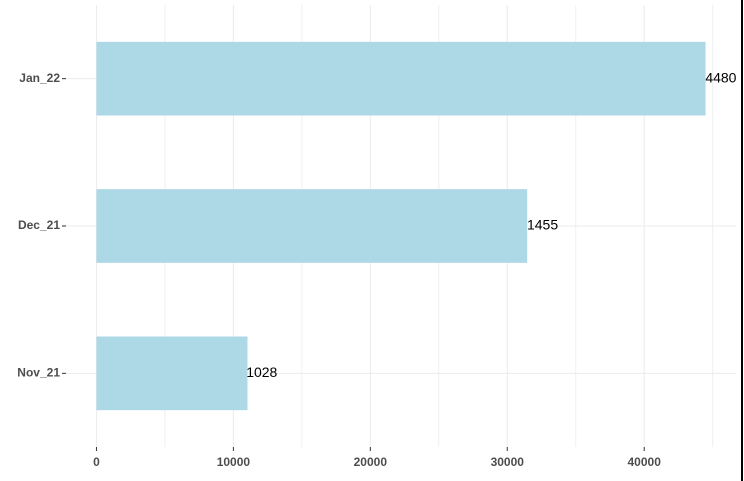 This screenshot has height=481, width=744. What do you see at coordinates (371, 462) in the screenshot?
I see `x-tick-label: 20000` at bounding box center [371, 462].